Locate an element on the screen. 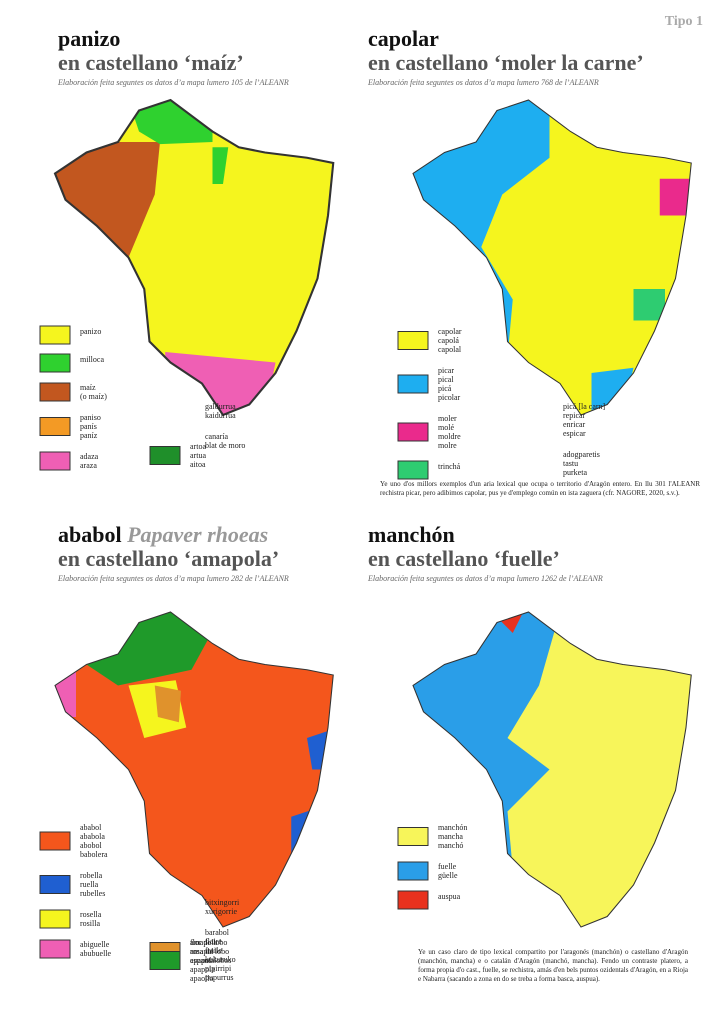  legend-item: fuelle is located at coordinates (447, 866).